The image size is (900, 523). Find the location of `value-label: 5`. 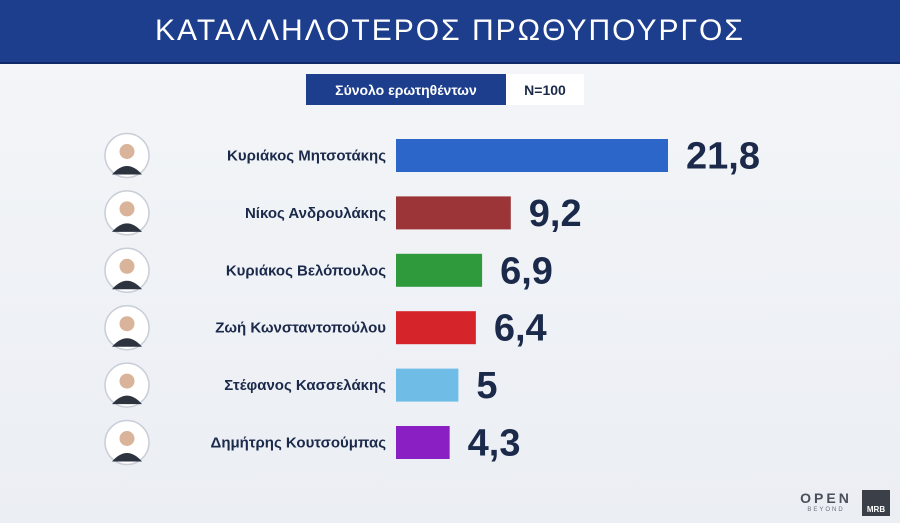

value-label: 5 is located at coordinates (486, 386).